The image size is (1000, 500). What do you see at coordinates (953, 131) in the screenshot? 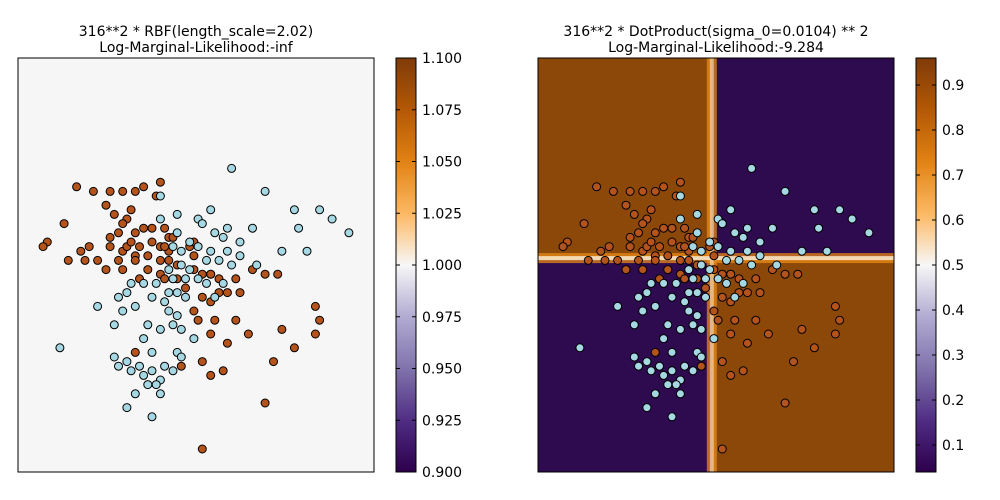
I see `colorbar-tick-label: 0.8` at bounding box center [953, 131].